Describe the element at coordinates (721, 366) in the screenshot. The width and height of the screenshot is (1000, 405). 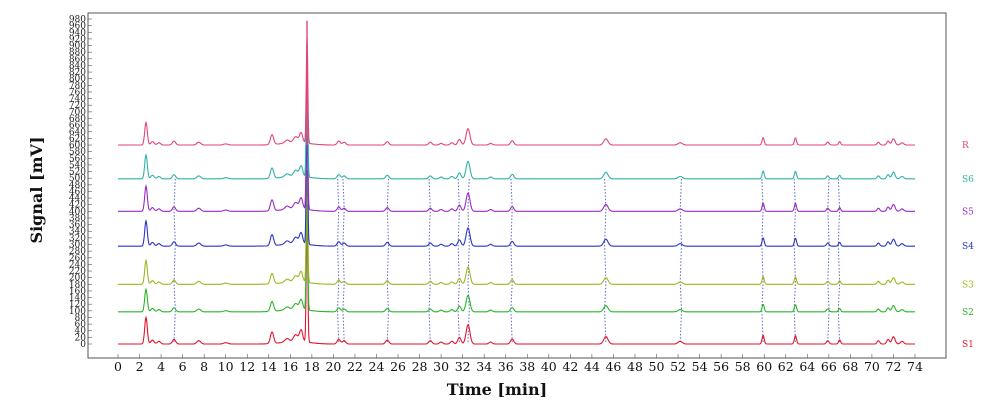
I see `x-tick-label: 56` at that location.